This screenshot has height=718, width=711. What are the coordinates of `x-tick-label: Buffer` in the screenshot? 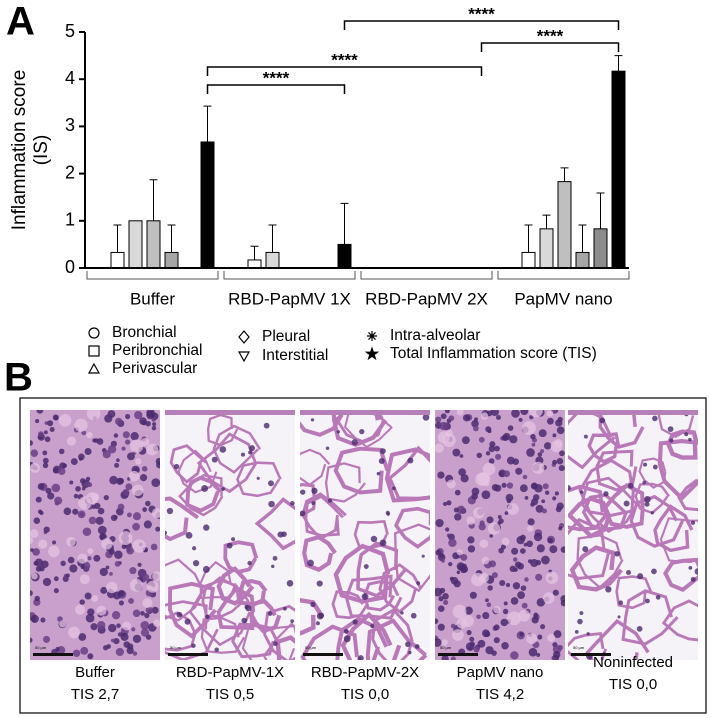 It's located at (152, 298).